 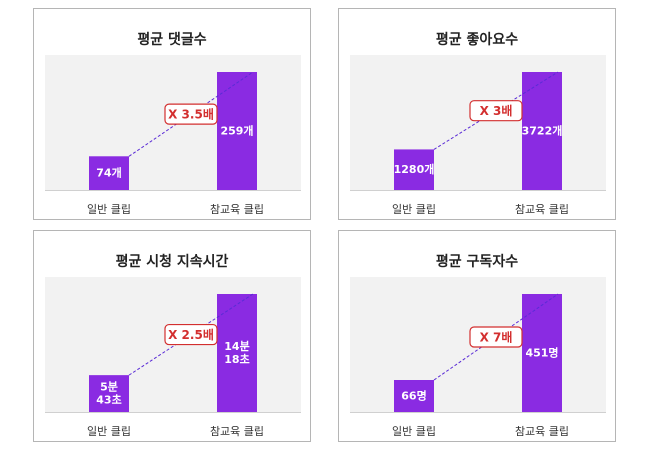 I want to click on bar-value-label: 66명, so click(x=413, y=396).